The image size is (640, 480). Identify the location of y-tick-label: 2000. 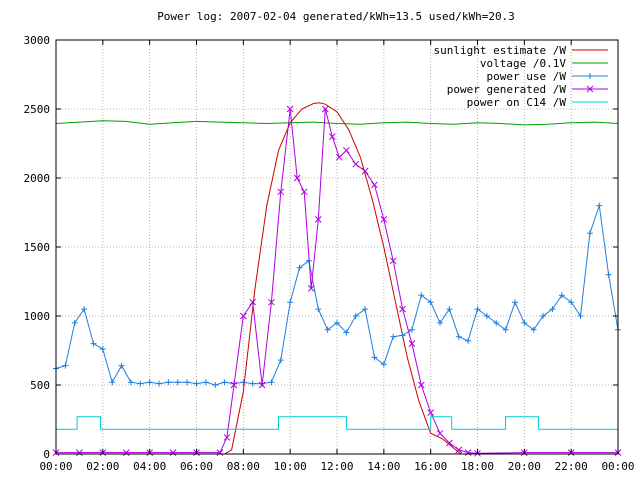
(37, 178).